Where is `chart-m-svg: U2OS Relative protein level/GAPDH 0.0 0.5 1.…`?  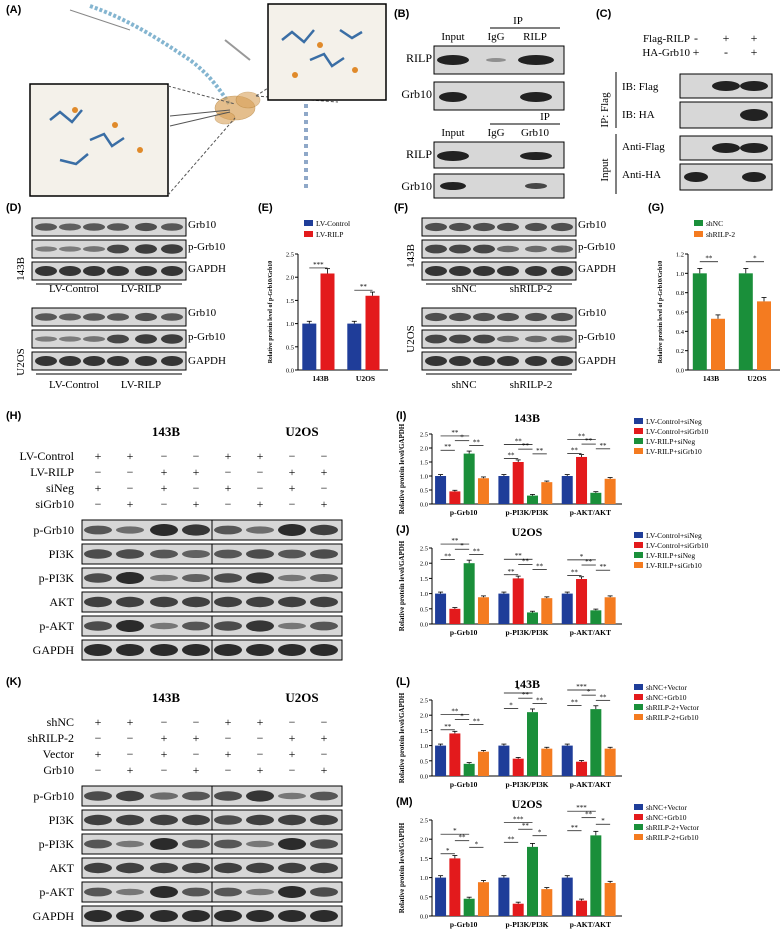
chart-m-svg: U2OS Relative protein level/GAPDH 0.0 0.5 1.… is located at coordinates (548, 863).